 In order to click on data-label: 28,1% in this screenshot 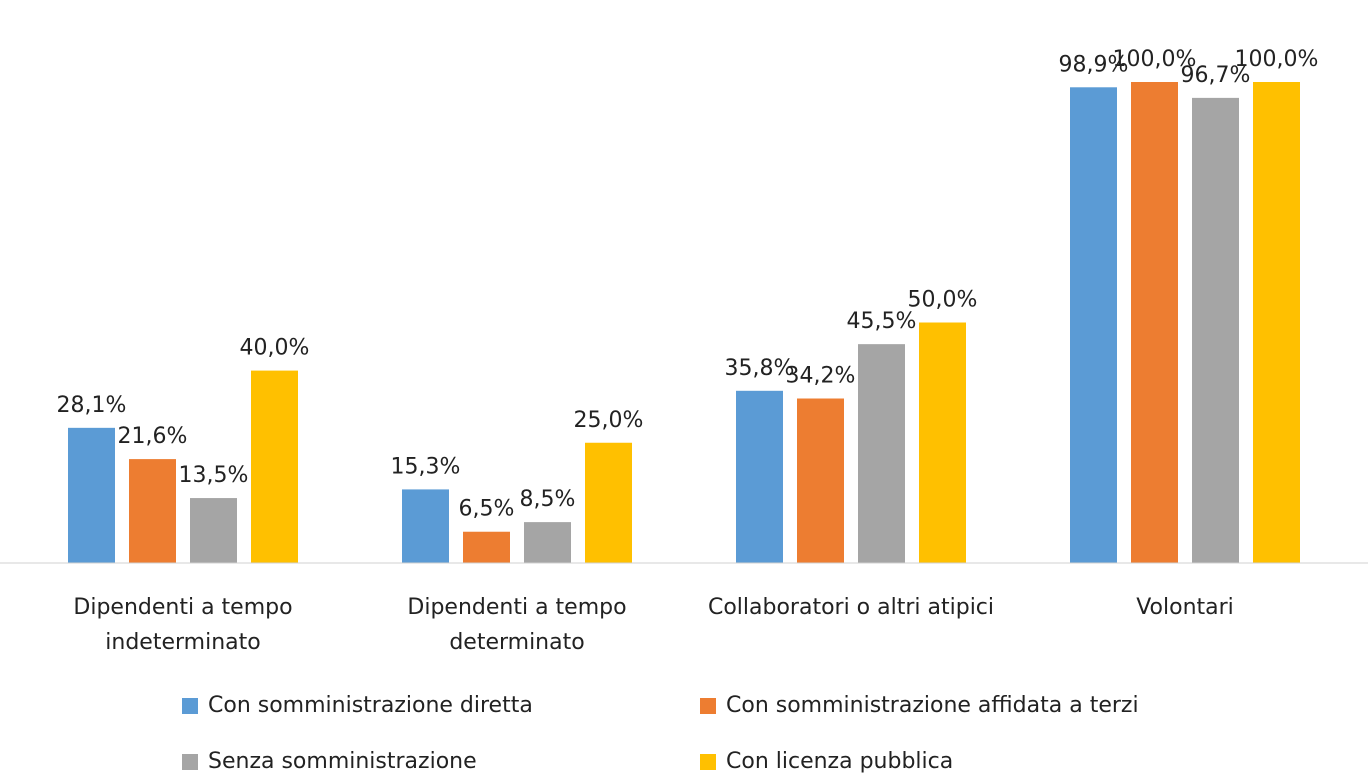, I will do `click(92, 405)`.